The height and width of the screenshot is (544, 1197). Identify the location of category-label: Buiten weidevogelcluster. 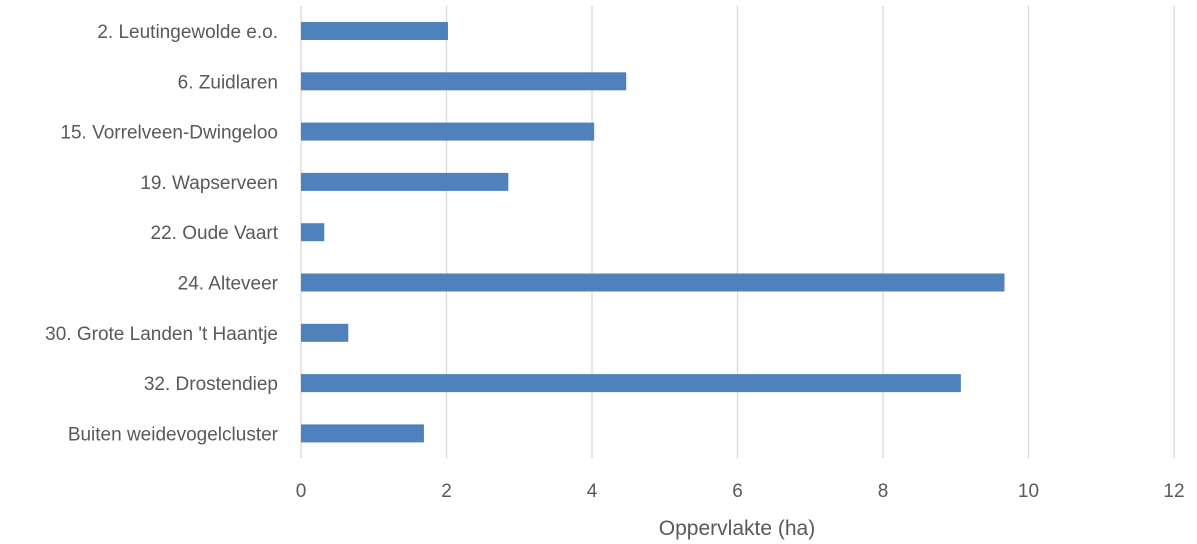
(173, 434).